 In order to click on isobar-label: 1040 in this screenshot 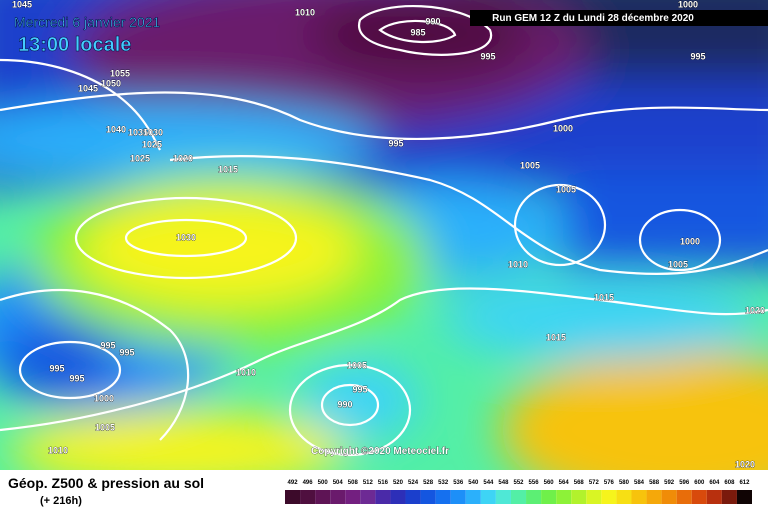, I will do `click(116, 129)`.